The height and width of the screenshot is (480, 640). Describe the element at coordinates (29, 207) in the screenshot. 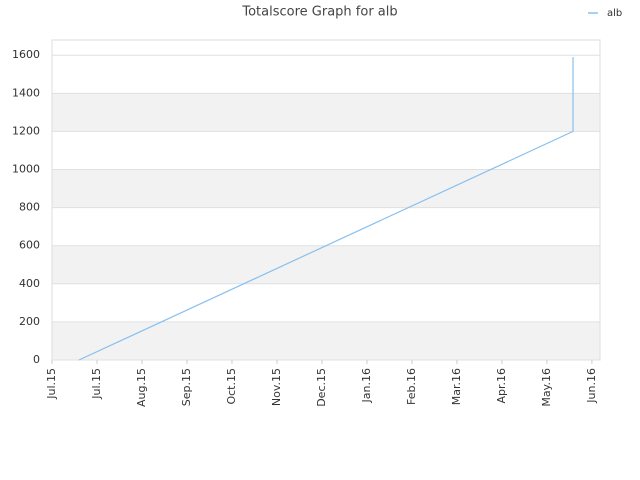

I see `y-tick-label: 800` at that location.